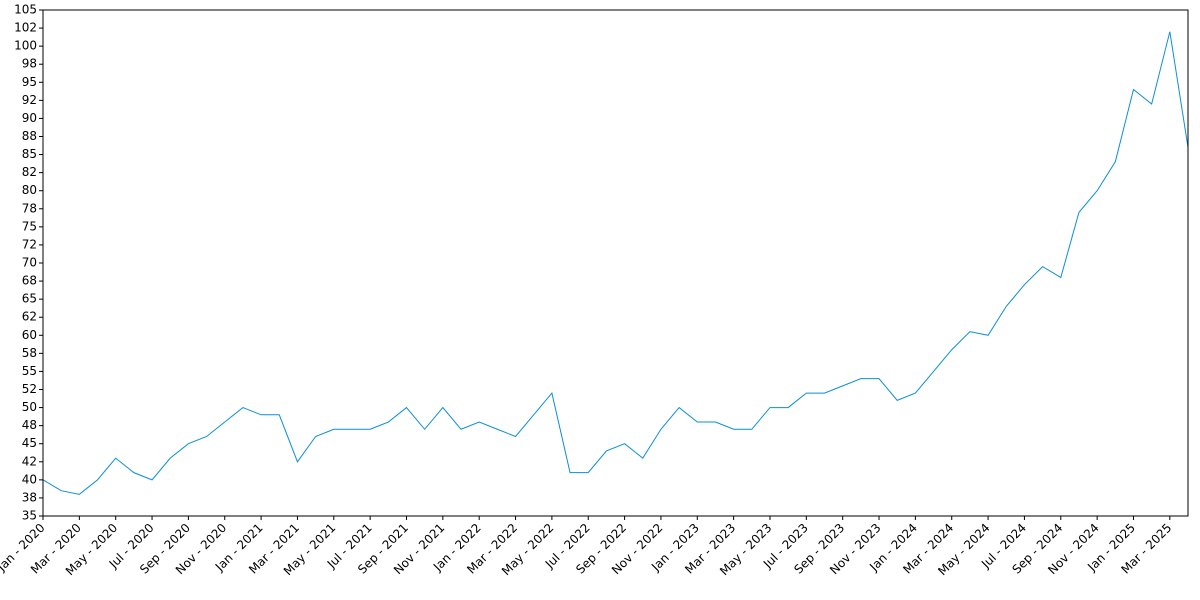 The image size is (1200, 600). I want to click on y-tick-label: 92, so click(29, 100).